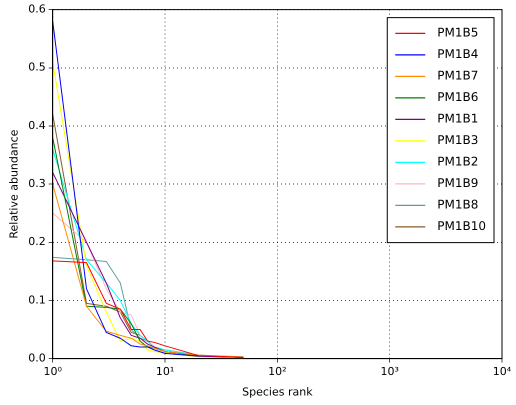 The image size is (516, 405). What do you see at coordinates (389, 371) in the screenshot?
I see `x-tick-label: 10³` at bounding box center [389, 371].